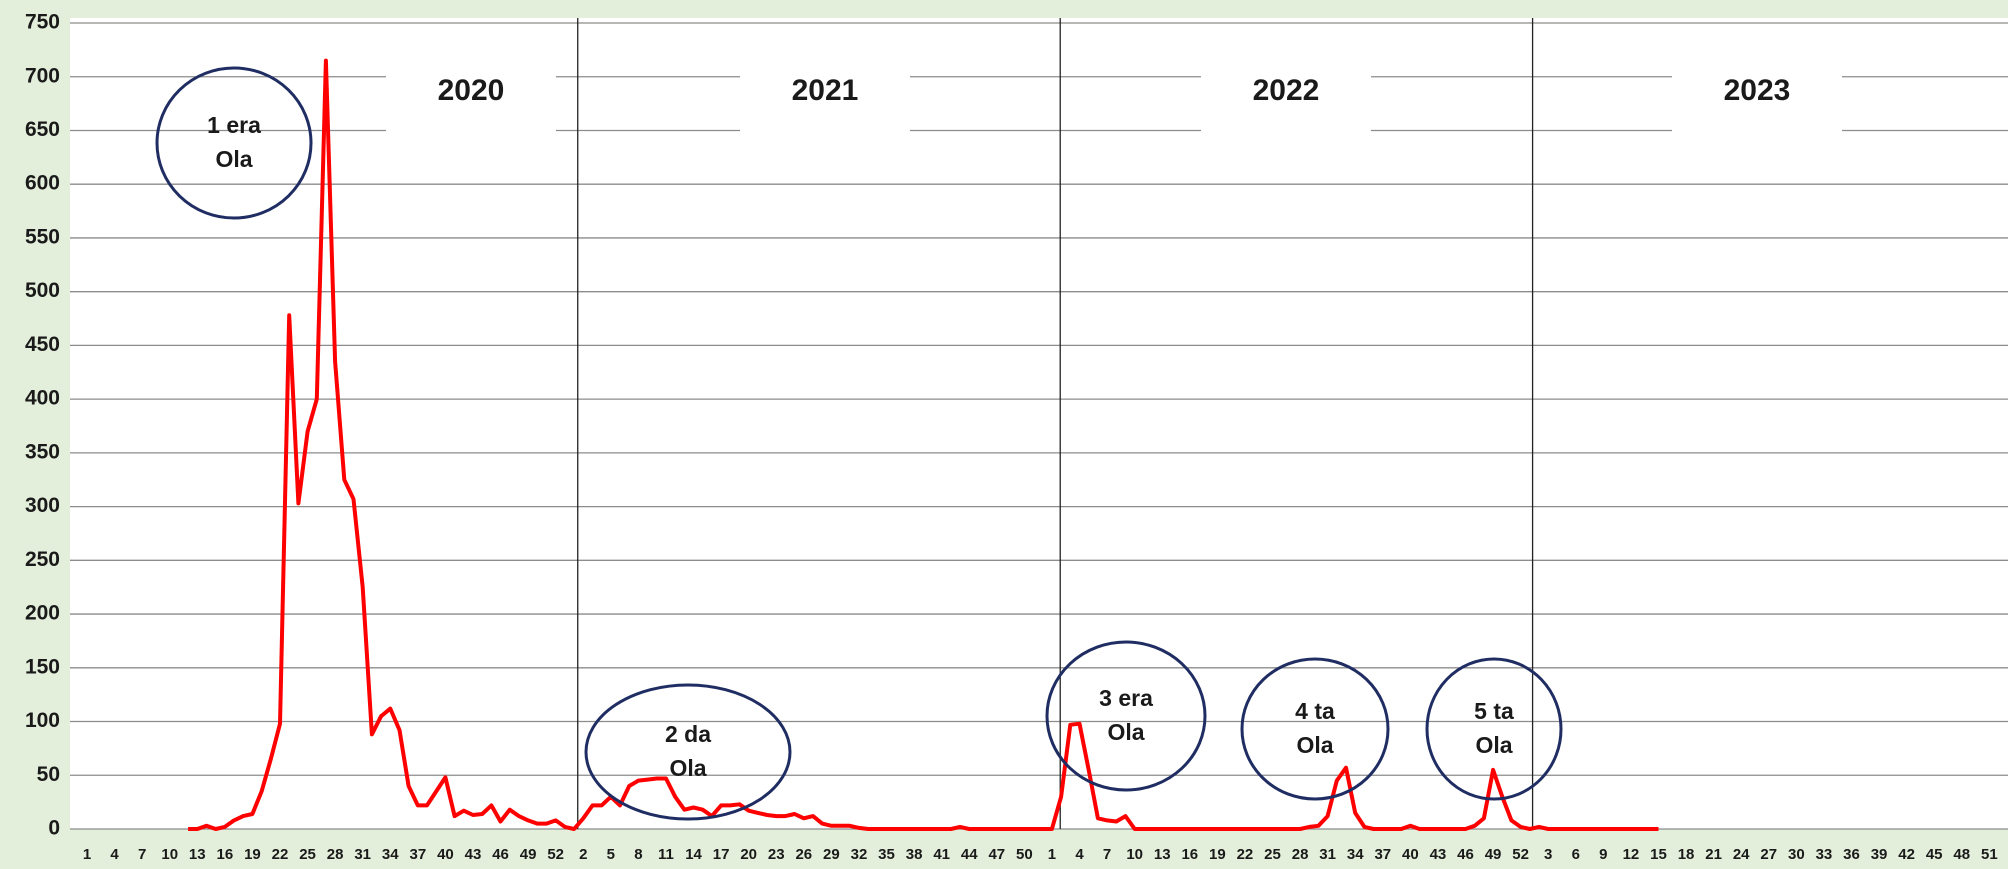 This screenshot has height=869, width=2008. Describe the element at coordinates (234, 125) in the screenshot. I see `annotation-text: 1 era` at that location.